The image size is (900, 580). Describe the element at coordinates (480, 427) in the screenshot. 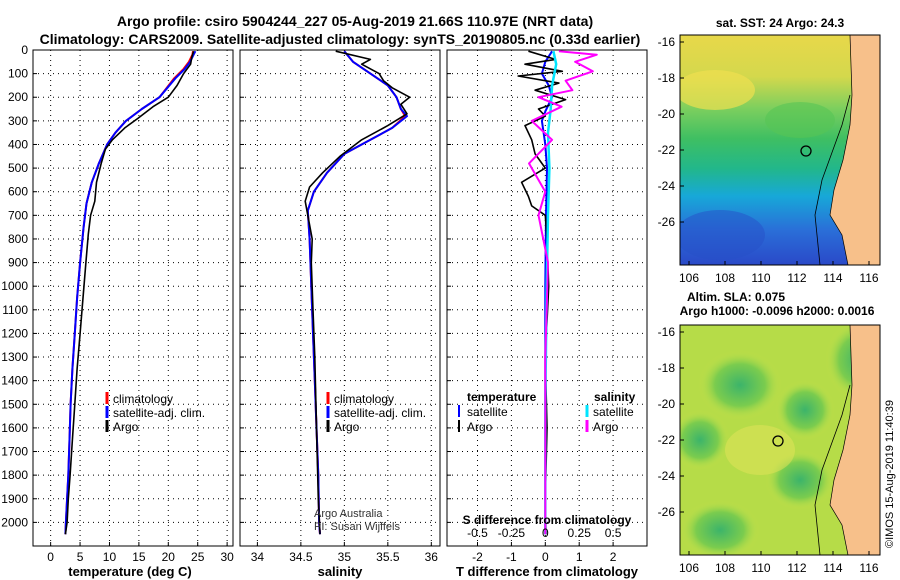

I see `legend-t-argo: Argo` at that location.